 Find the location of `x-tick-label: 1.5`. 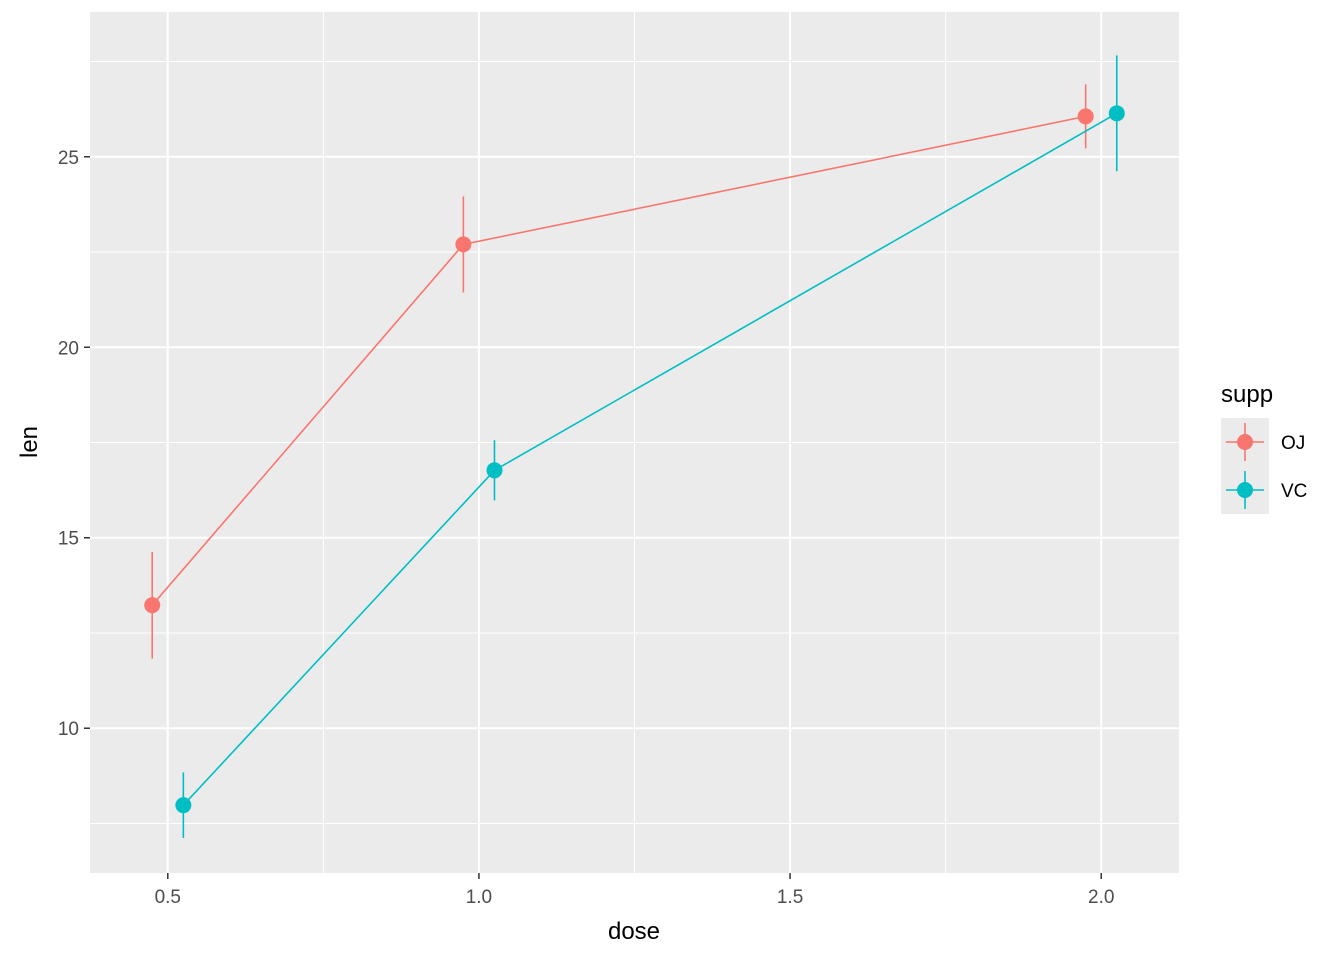

x-tick-label: 1.5 is located at coordinates (790, 897).